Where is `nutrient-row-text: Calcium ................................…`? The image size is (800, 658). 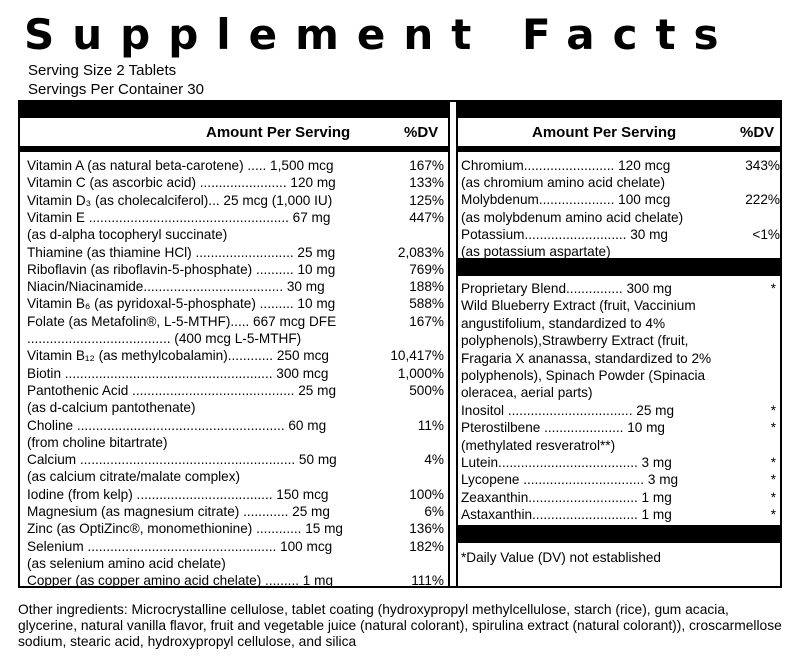
nutrient-row-text: Calcium ................................… is located at coordinates (182, 460).